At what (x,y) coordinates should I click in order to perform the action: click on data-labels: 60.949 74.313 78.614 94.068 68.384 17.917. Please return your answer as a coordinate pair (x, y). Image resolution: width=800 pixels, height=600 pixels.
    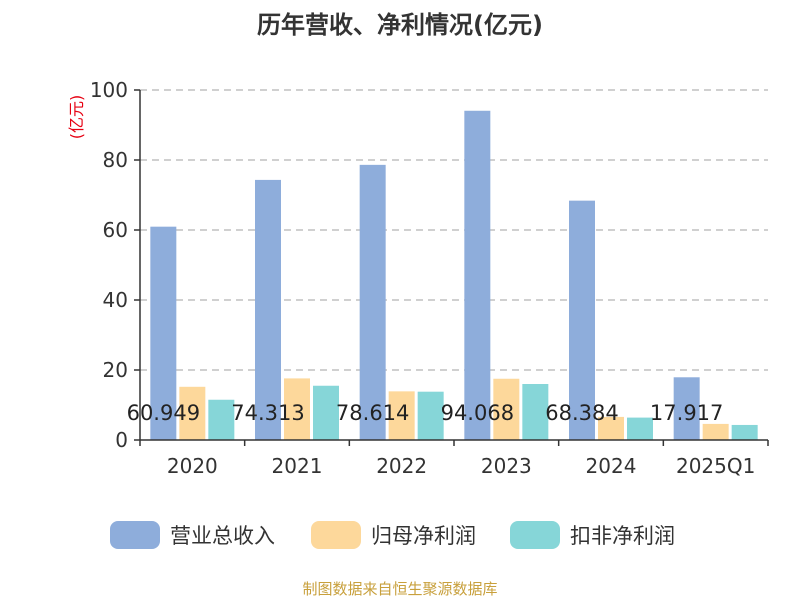
    Looking at the image, I should click on (425, 413).